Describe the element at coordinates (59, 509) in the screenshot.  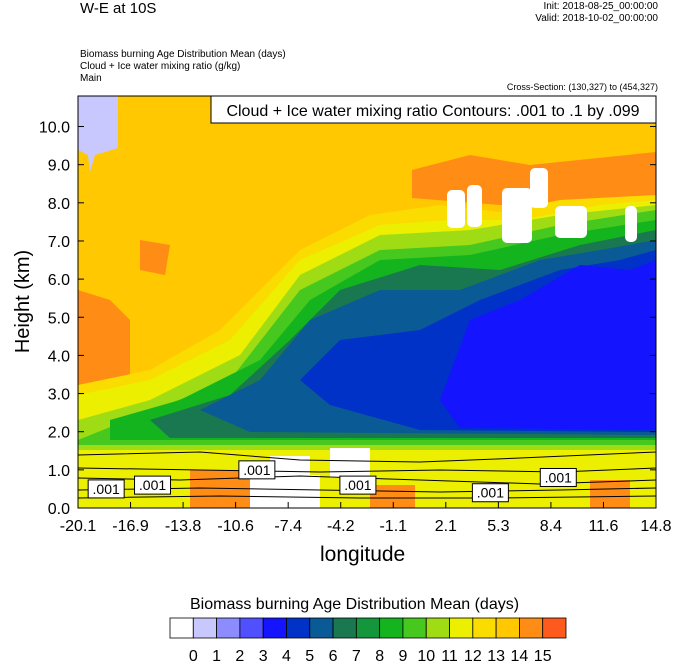
I see `y-tick-label: 0.0` at that location.